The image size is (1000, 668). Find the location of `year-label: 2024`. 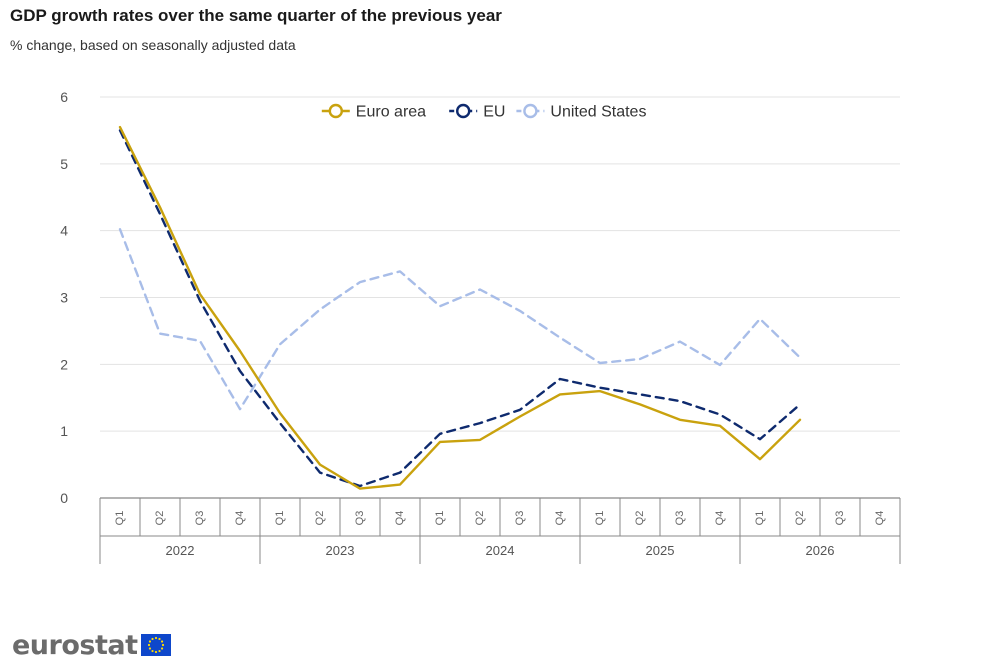

year-label: 2024 is located at coordinates (500, 550).